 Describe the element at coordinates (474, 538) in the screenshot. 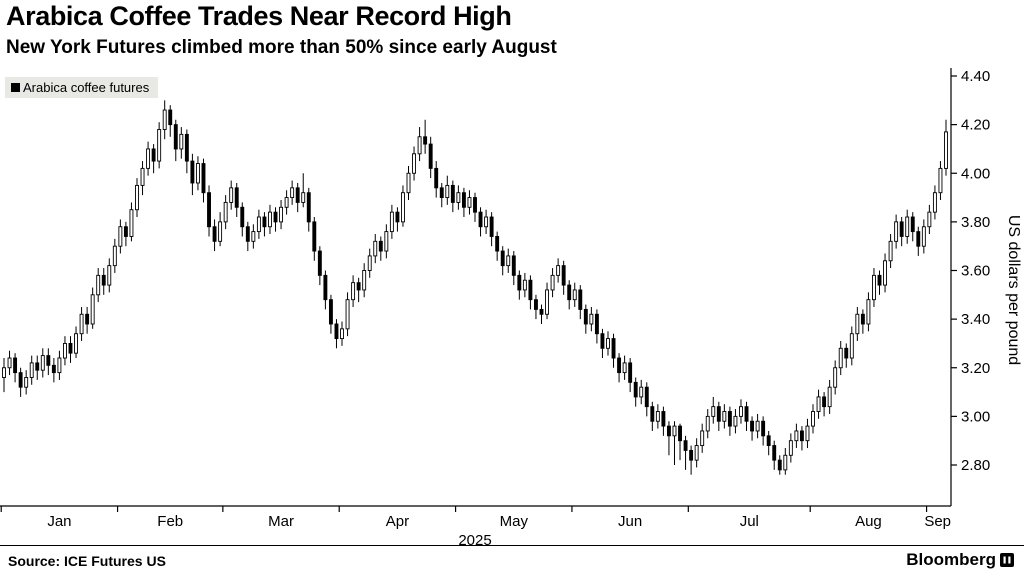

I see `x-year-label: 2025` at that location.